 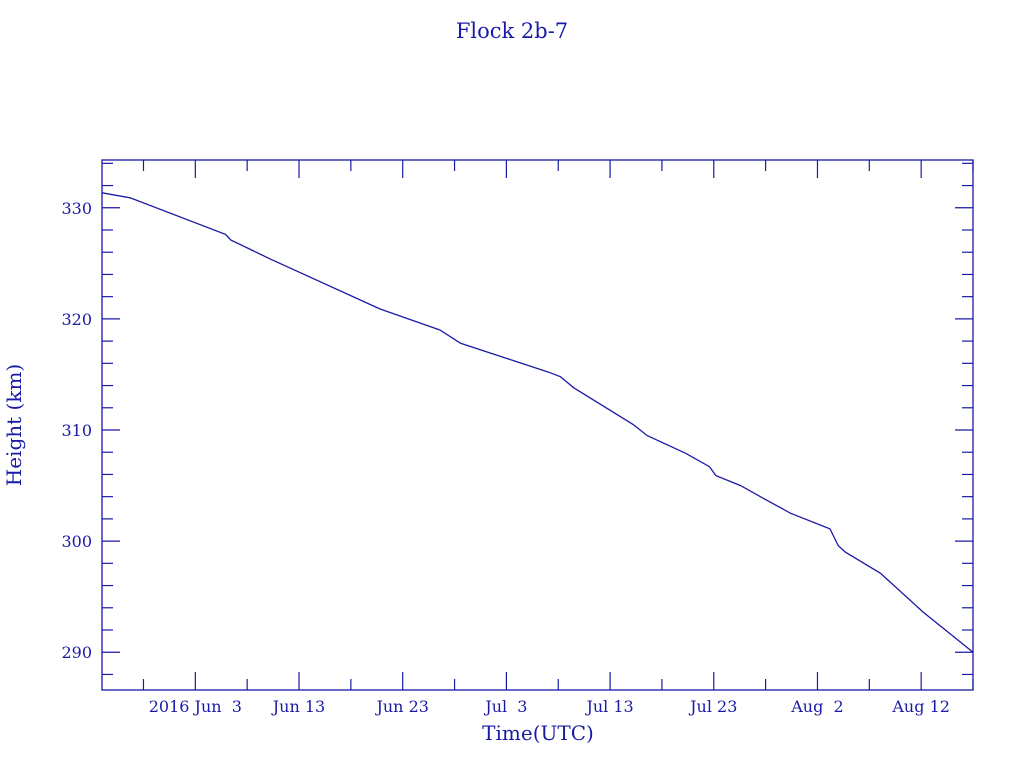 What do you see at coordinates (401, 706) in the screenshot?
I see `x-tick-label: Jun 23` at bounding box center [401, 706].